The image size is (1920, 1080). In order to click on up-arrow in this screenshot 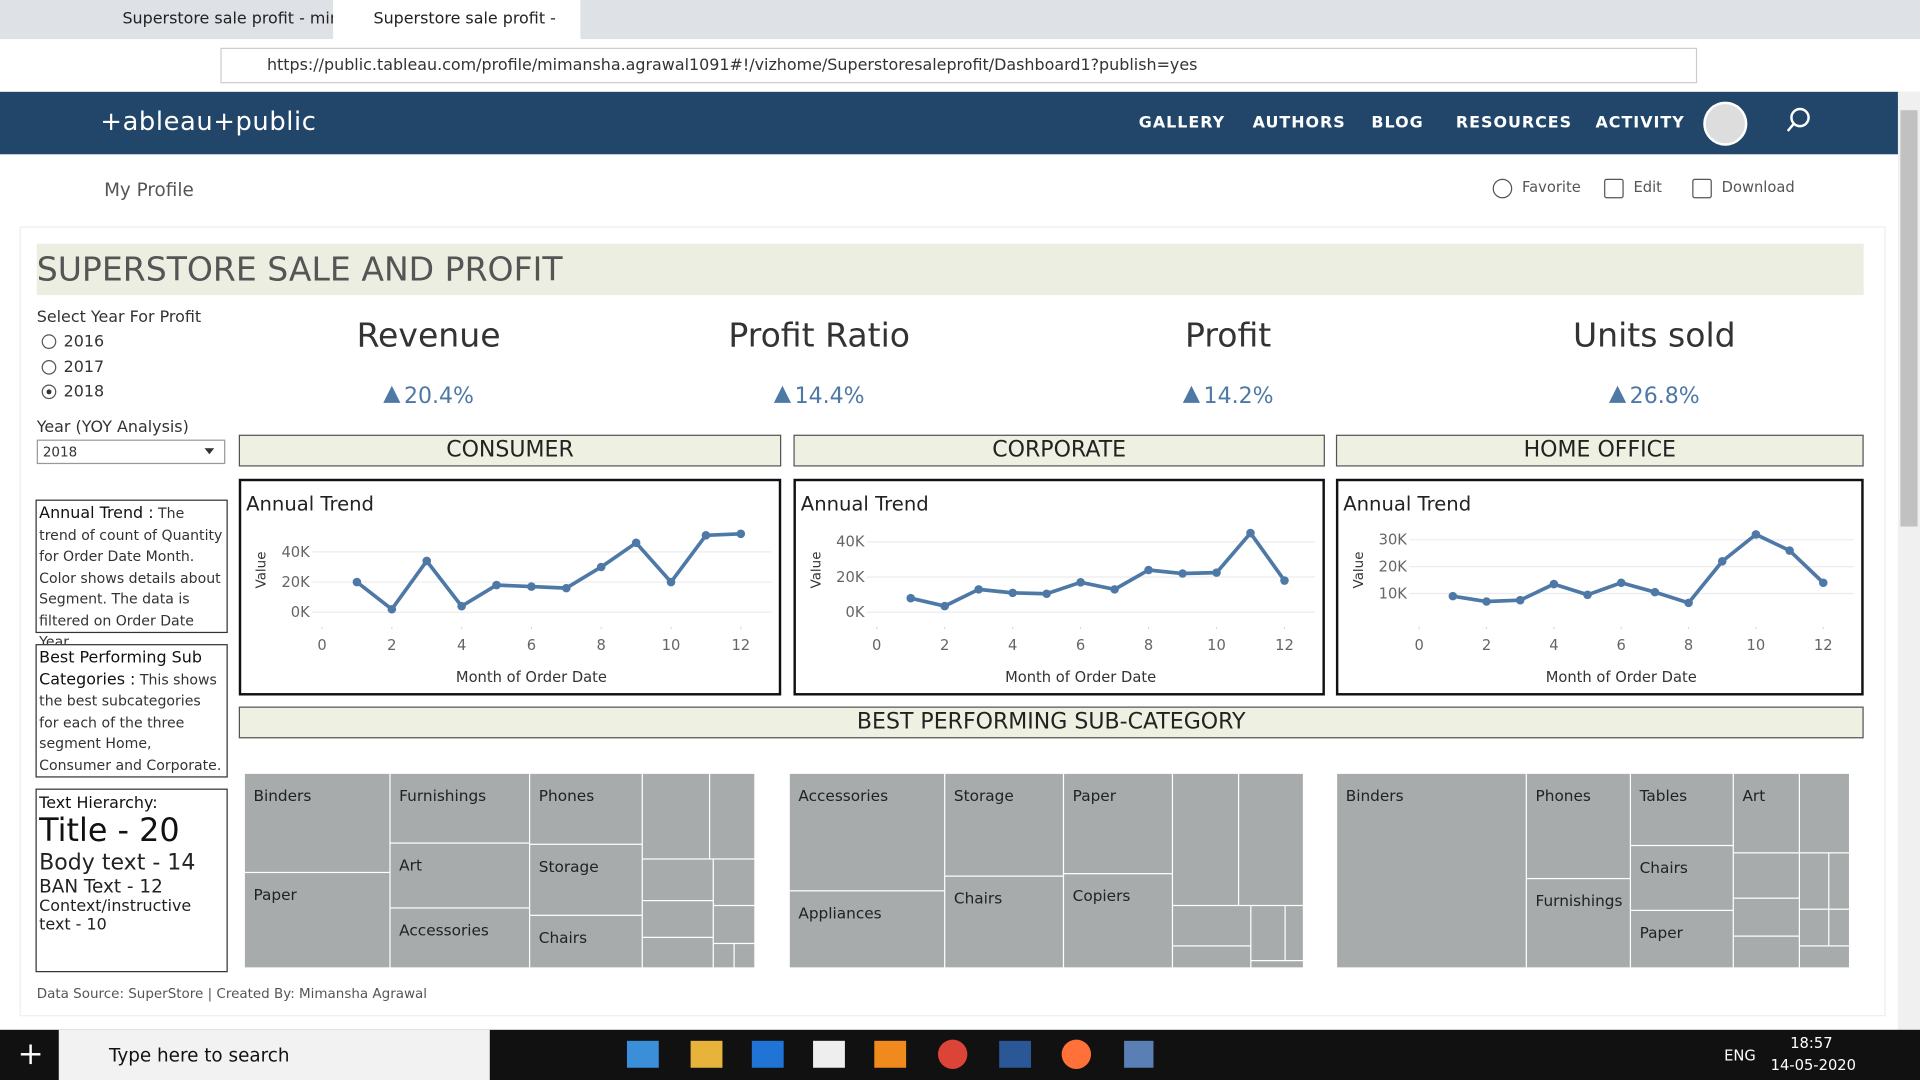, I will do `click(1617, 394)`.